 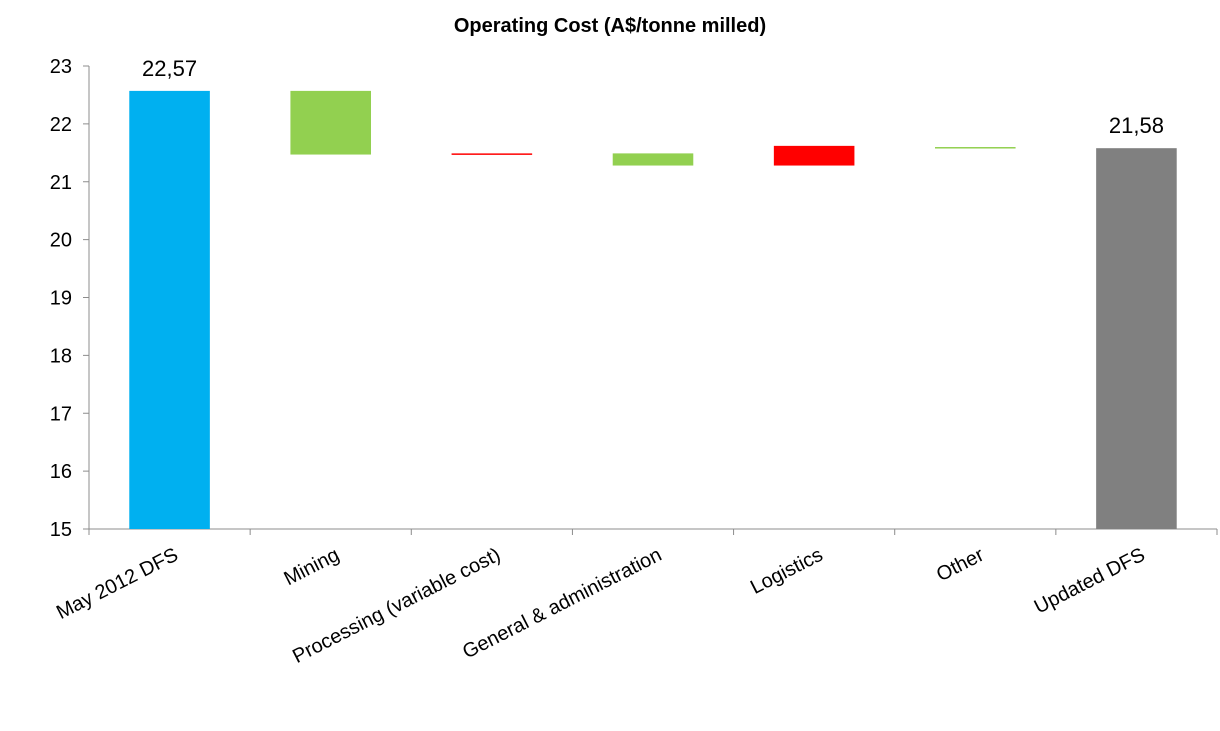 What do you see at coordinates (61, 414) in the screenshot?
I see `y-tick-label: 17` at bounding box center [61, 414].